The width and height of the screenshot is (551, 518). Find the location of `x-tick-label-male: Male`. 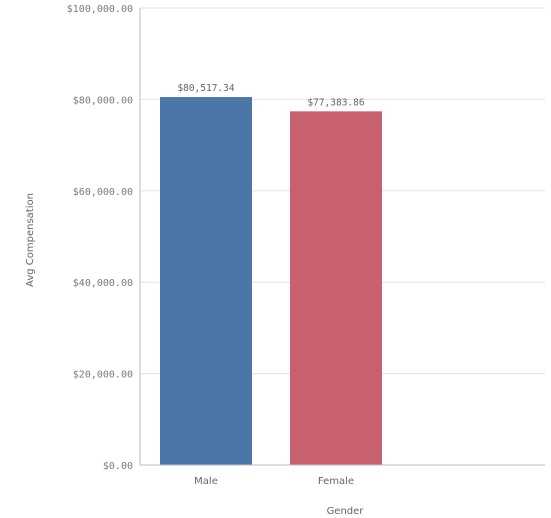

x-tick-label-male: Male is located at coordinates (206, 481).